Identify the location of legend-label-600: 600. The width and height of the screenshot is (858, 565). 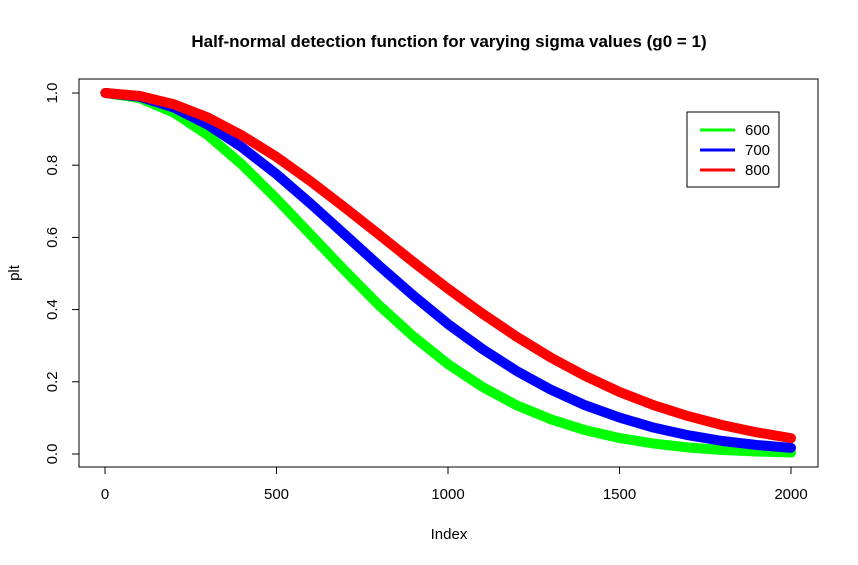
(757, 130).